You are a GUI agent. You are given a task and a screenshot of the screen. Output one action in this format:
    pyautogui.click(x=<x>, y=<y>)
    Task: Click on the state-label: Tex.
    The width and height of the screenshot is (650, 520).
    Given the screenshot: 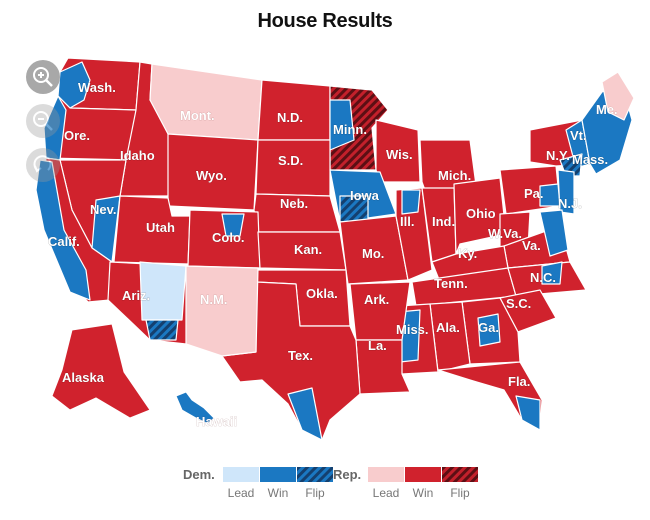 What is the action you would take?
    pyautogui.click(x=300, y=355)
    